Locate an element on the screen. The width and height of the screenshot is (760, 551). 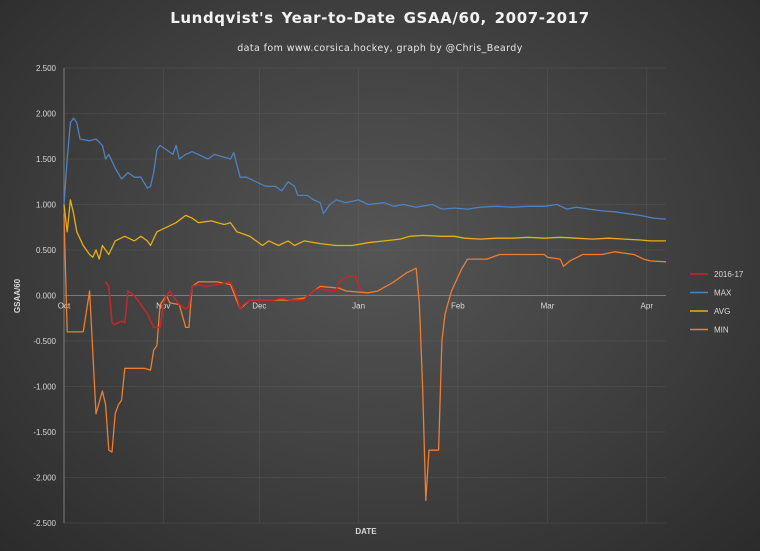
y-tick-label: -1.000 is located at coordinates (44, 387).